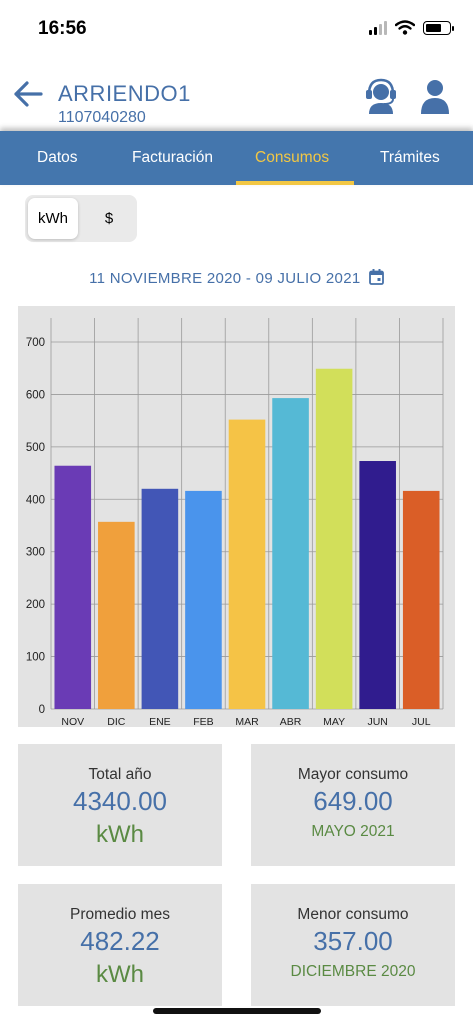 The image size is (473, 1024). Describe the element at coordinates (236, 30) in the screenshot. I see `status-bar: 16:56` at that location.